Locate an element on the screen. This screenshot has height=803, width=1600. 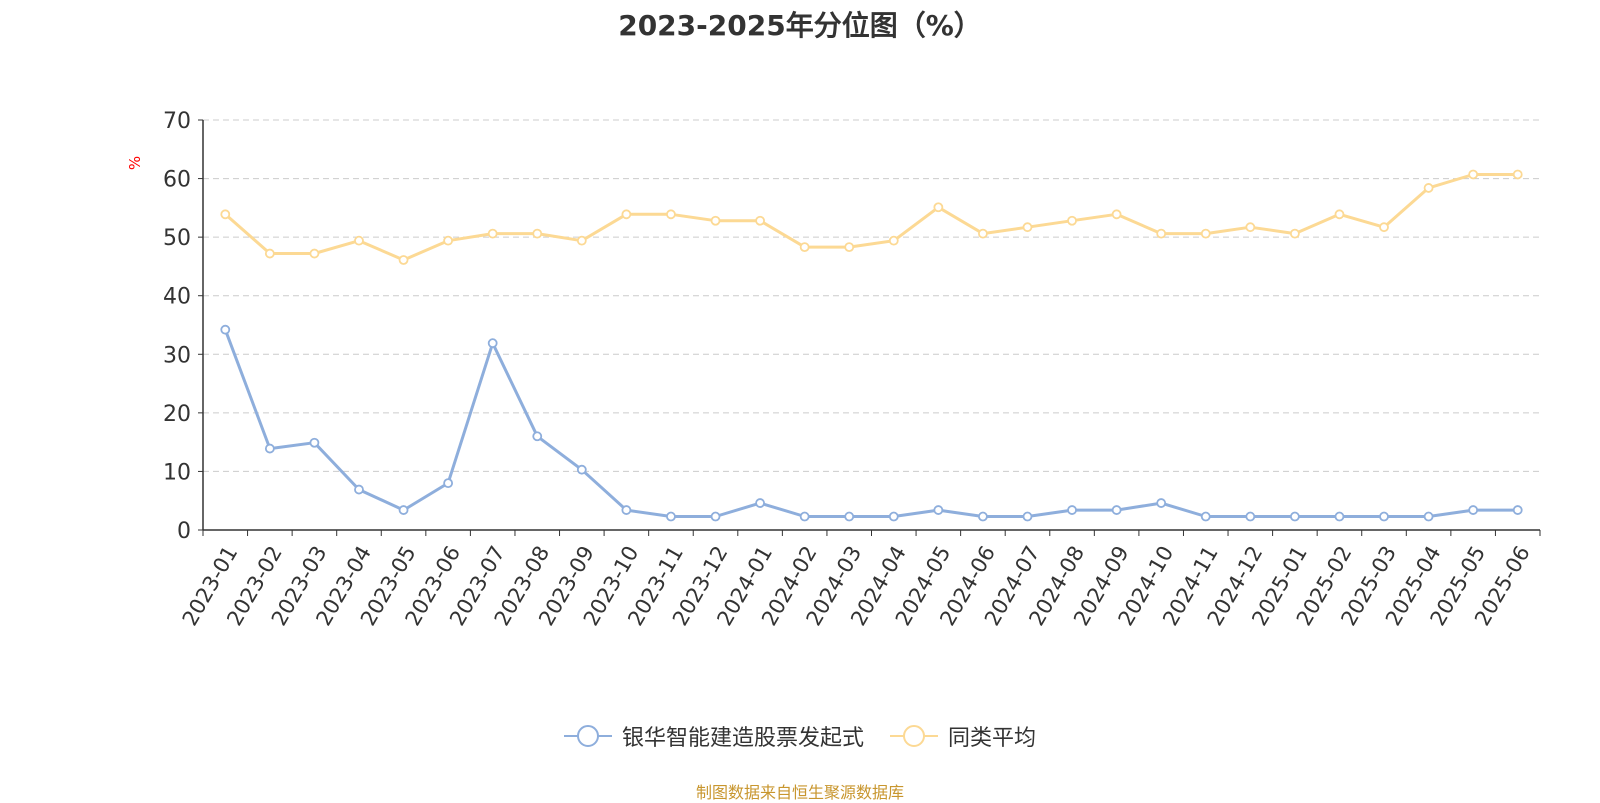
y-axis-unit-label: % is located at coordinates (135, 163).